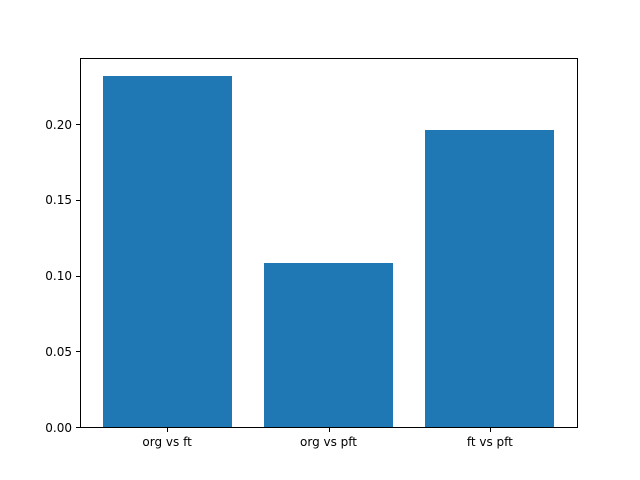  Describe the element at coordinates (328, 442) in the screenshot. I see `x-tick-label-org-vs-pft: org vs pft` at that location.